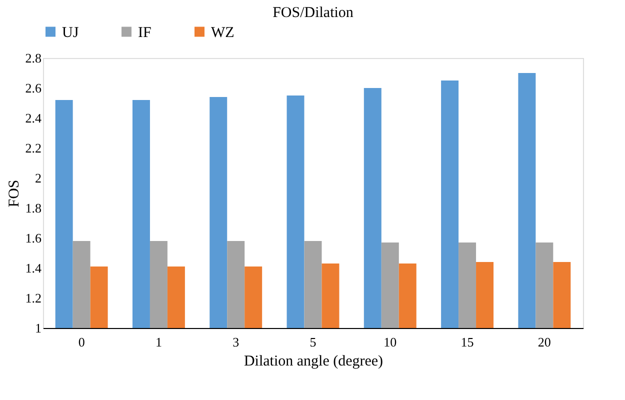 Image resolution: width=625 pixels, height=400 pixels. What do you see at coordinates (33, 148) in the screenshot?
I see `y-tick-label: 2.2` at bounding box center [33, 148].